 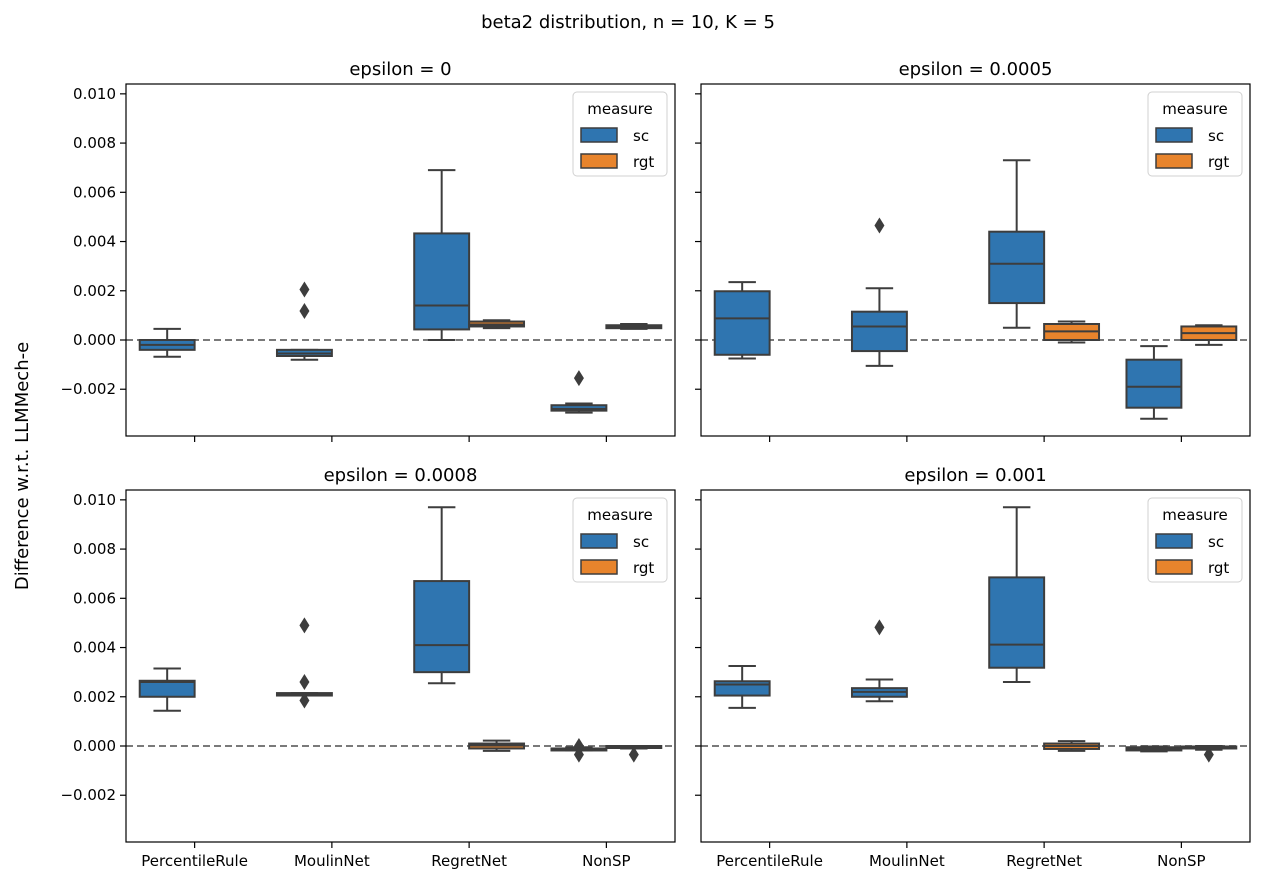 What do you see at coordinates (628, 22) in the screenshot?
I see `figure-suptitle: beta2 distribution, n = 10, K = 5` at bounding box center [628, 22].